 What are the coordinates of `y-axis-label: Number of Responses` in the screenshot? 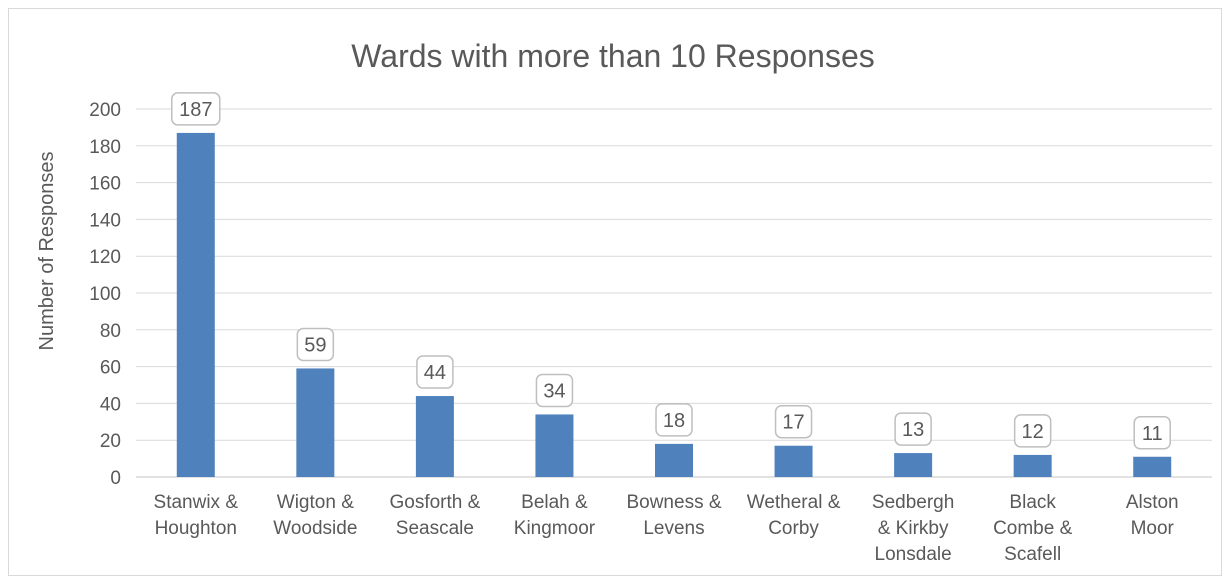 It's located at (47, 251).